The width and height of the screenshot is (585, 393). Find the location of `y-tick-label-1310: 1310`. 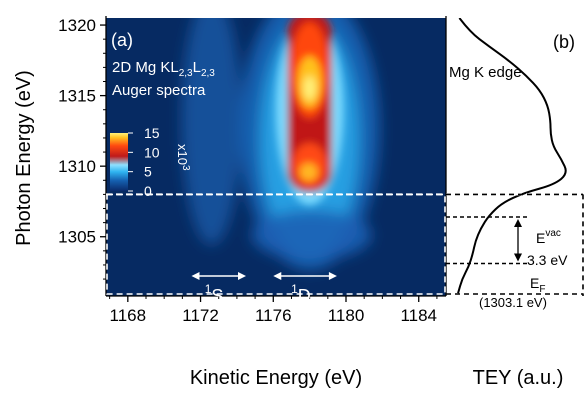

y-tick-label-1310: 1310 is located at coordinates (77, 166).